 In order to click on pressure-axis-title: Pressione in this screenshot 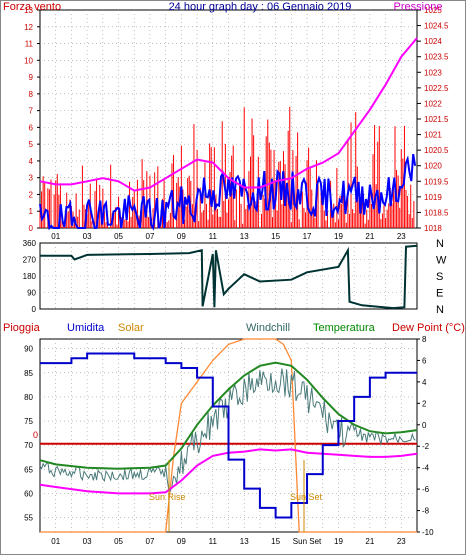, I will do `click(418, 7)`.